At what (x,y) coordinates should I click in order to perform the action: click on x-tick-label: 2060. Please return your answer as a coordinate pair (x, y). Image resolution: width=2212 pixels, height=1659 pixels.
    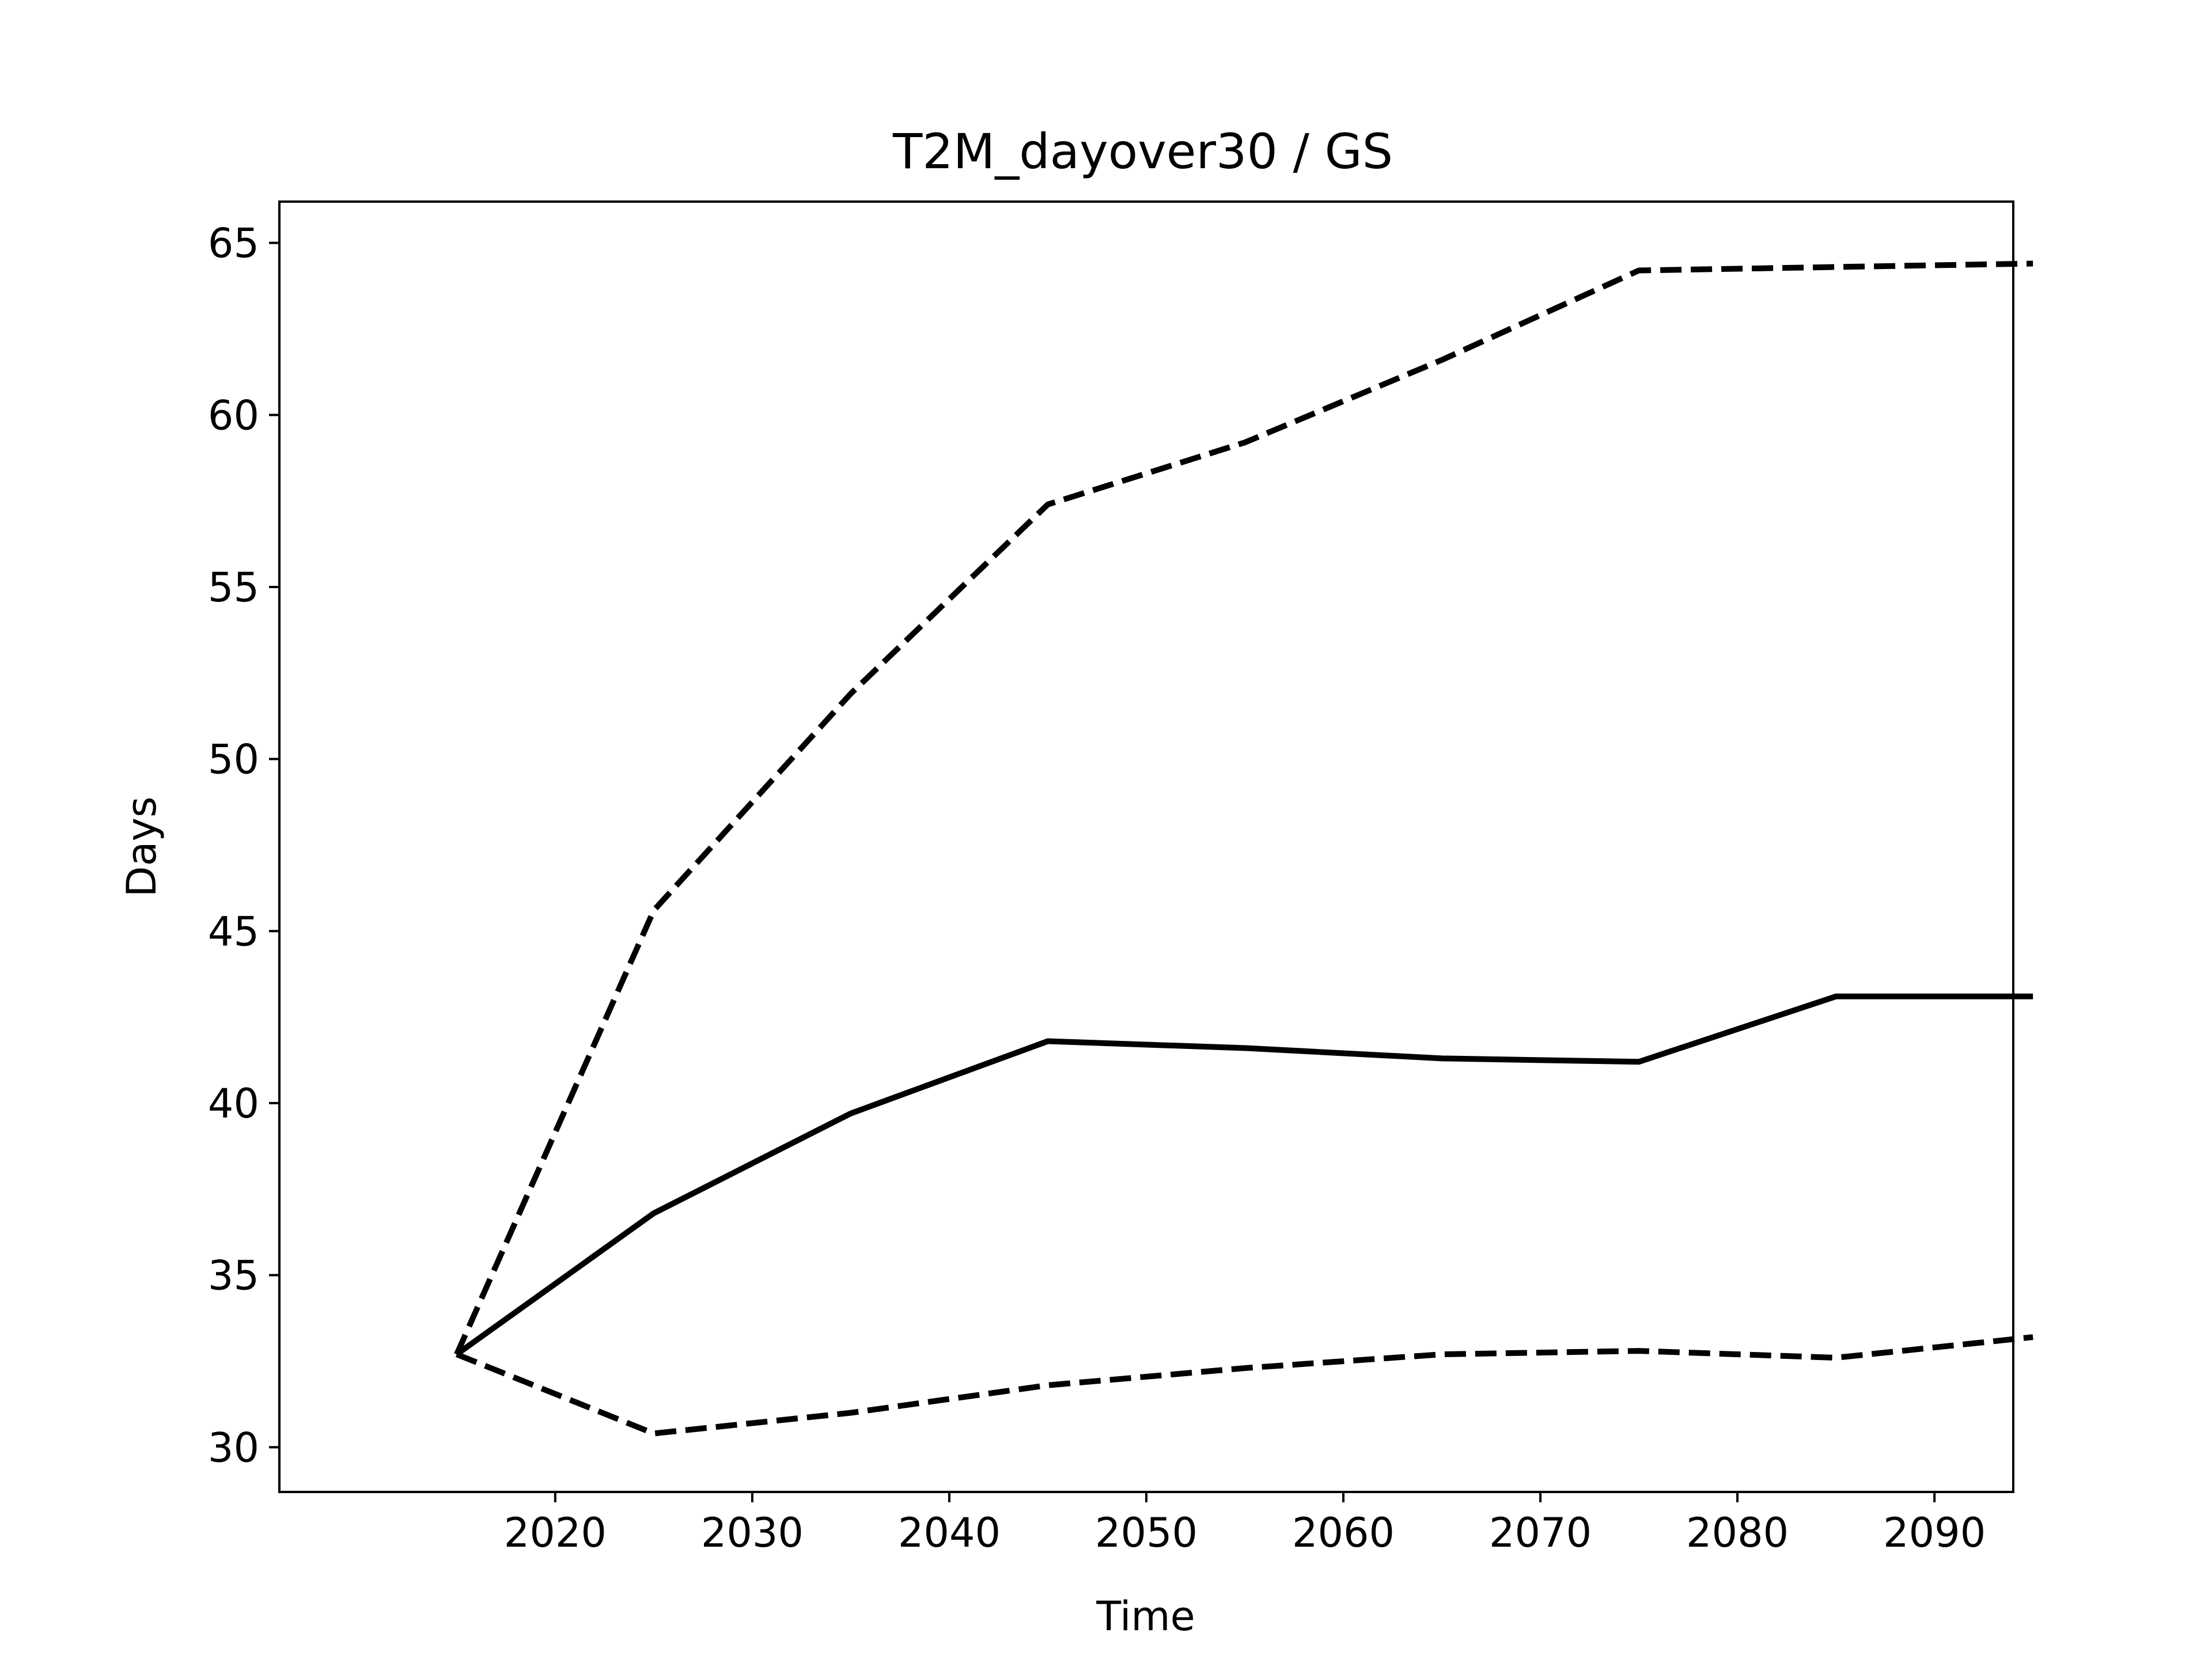
    Looking at the image, I should click on (1343, 1532).